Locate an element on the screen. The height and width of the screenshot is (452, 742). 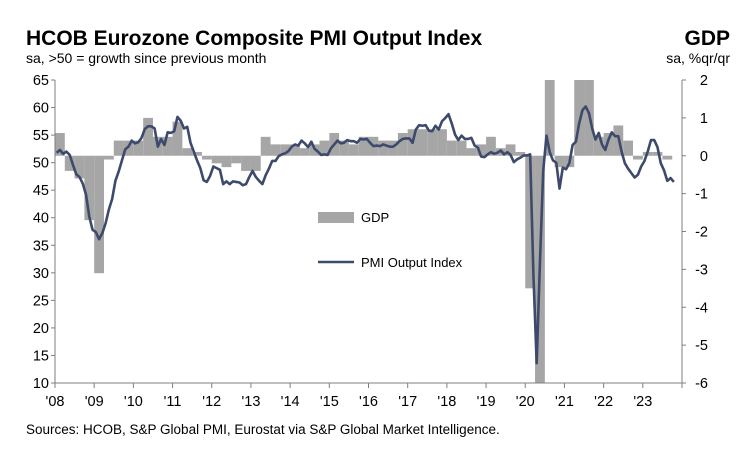
gdp-bar-2012Q2 is located at coordinates (226, 161).